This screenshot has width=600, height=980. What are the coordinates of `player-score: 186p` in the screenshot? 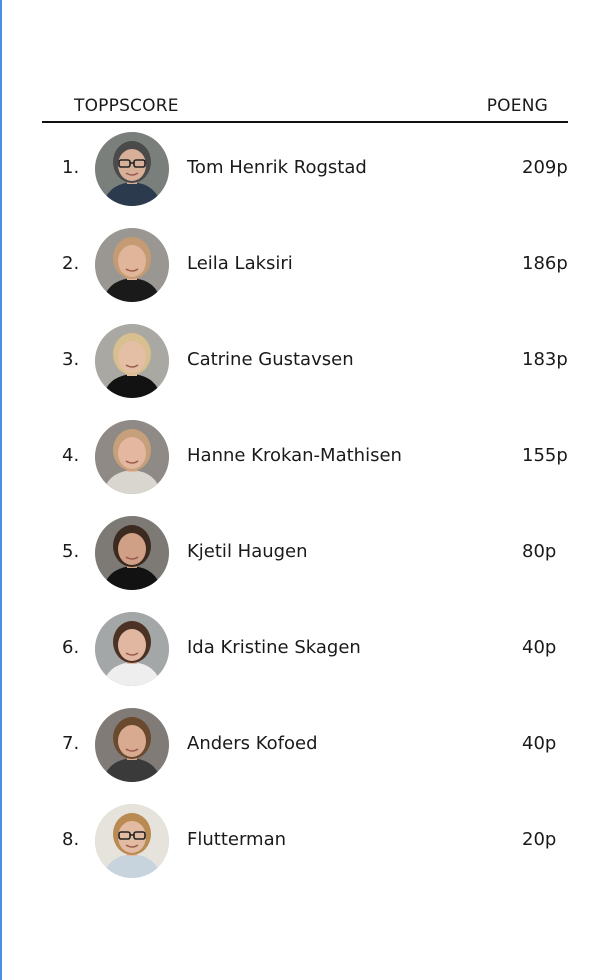 It's located at (545, 263).